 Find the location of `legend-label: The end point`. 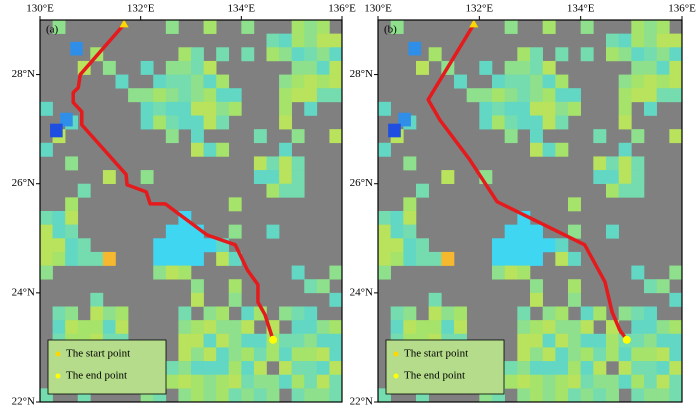

legend-label: The end point is located at coordinates (434, 376).